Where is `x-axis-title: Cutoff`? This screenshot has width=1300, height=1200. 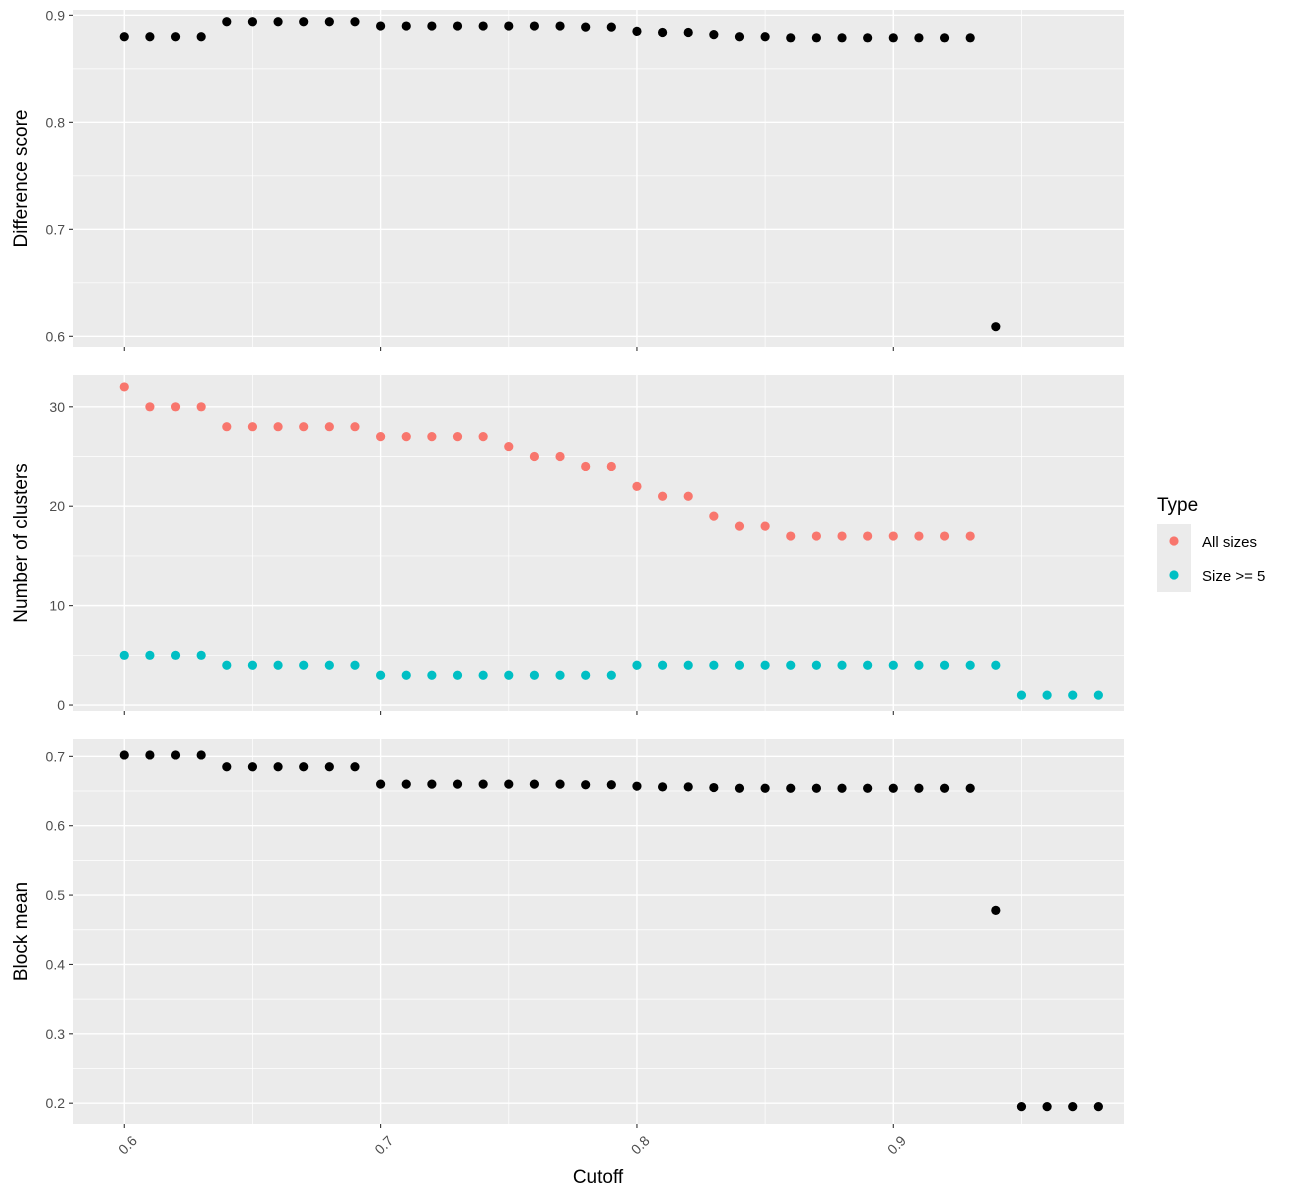 x-axis-title: Cutoff is located at coordinates (598, 1177).